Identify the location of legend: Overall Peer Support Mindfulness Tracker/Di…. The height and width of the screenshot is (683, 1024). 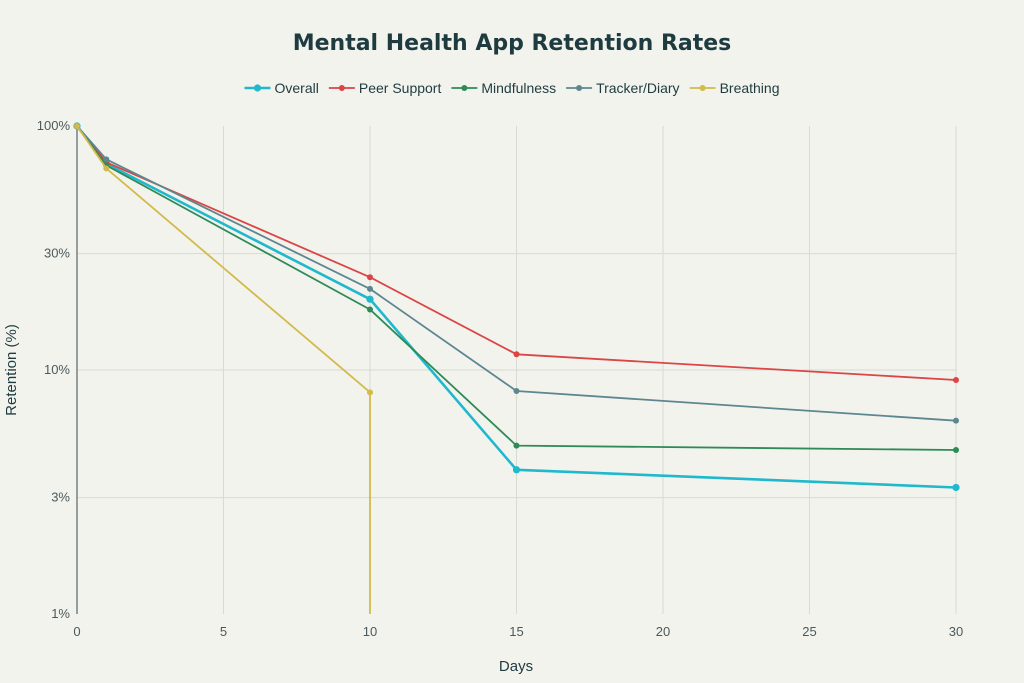
(512, 88).